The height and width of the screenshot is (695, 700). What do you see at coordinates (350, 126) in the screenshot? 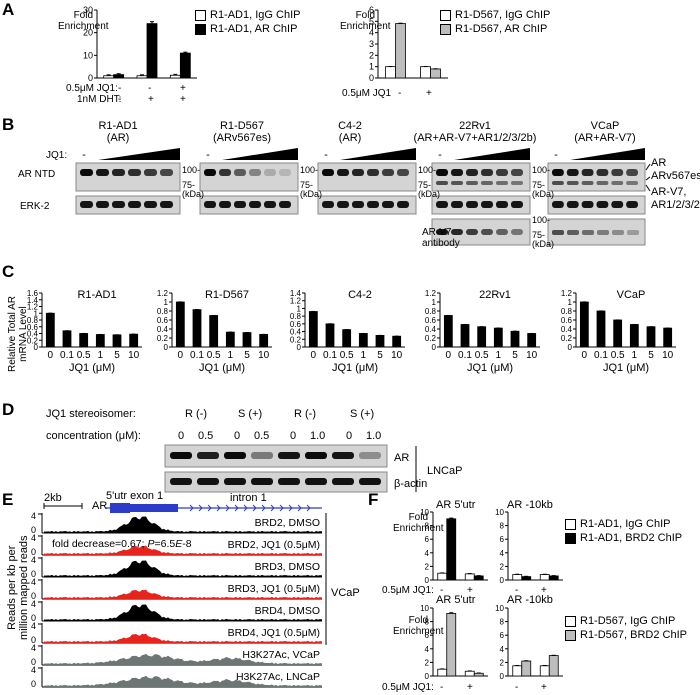
I see `cell-name: C4-2` at bounding box center [350, 126].